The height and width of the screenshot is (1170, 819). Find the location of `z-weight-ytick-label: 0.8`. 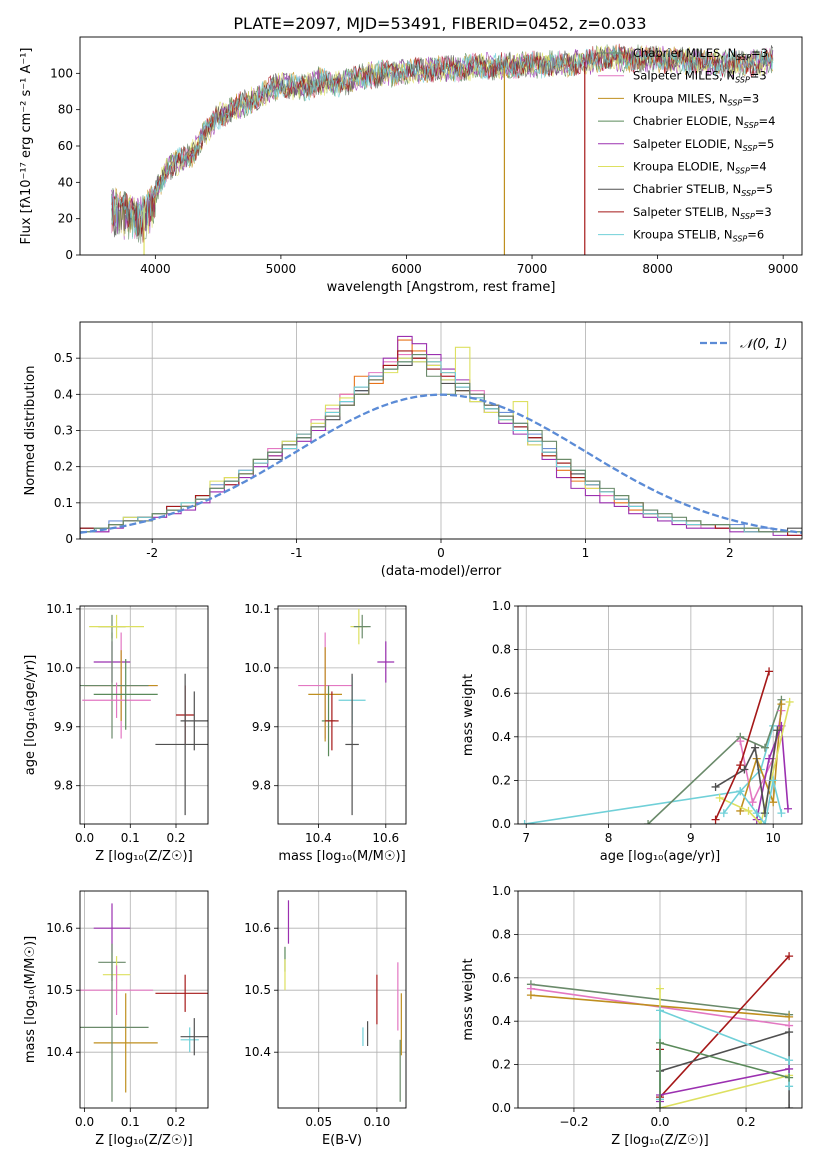

z-weight-ytick-label: 0.8 is located at coordinates (501, 934).